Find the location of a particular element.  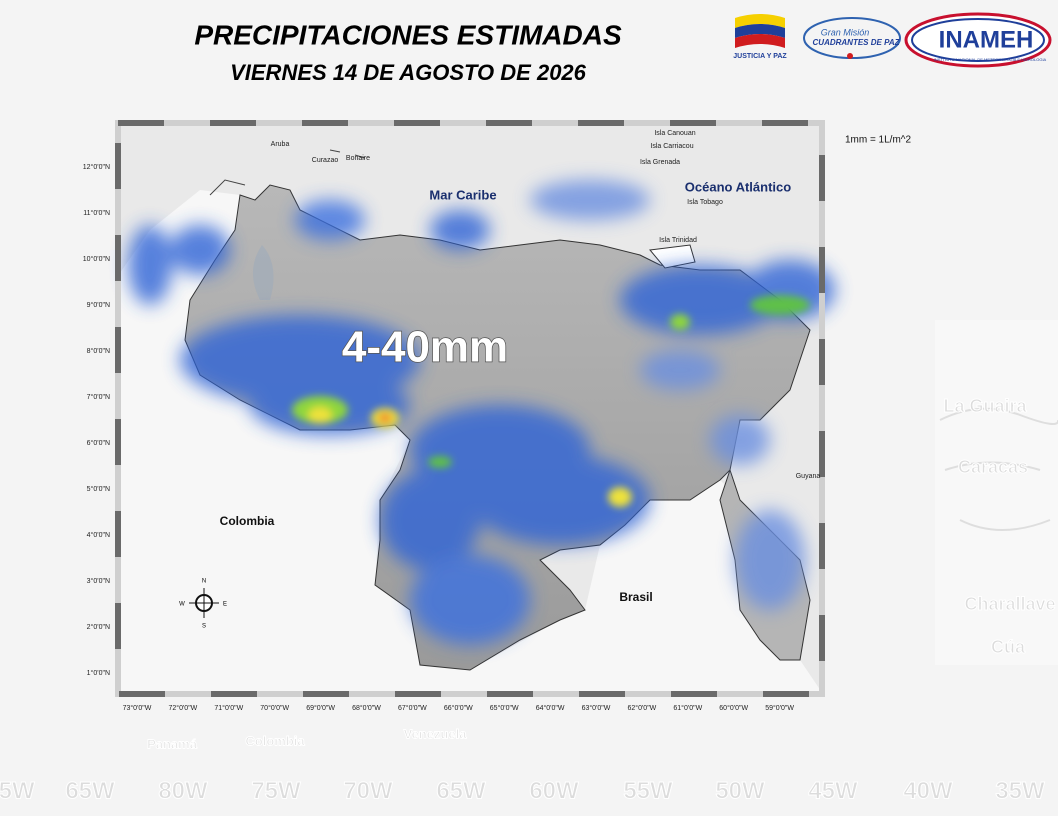

bg-label: La Guaira is located at coordinates (985, 406).